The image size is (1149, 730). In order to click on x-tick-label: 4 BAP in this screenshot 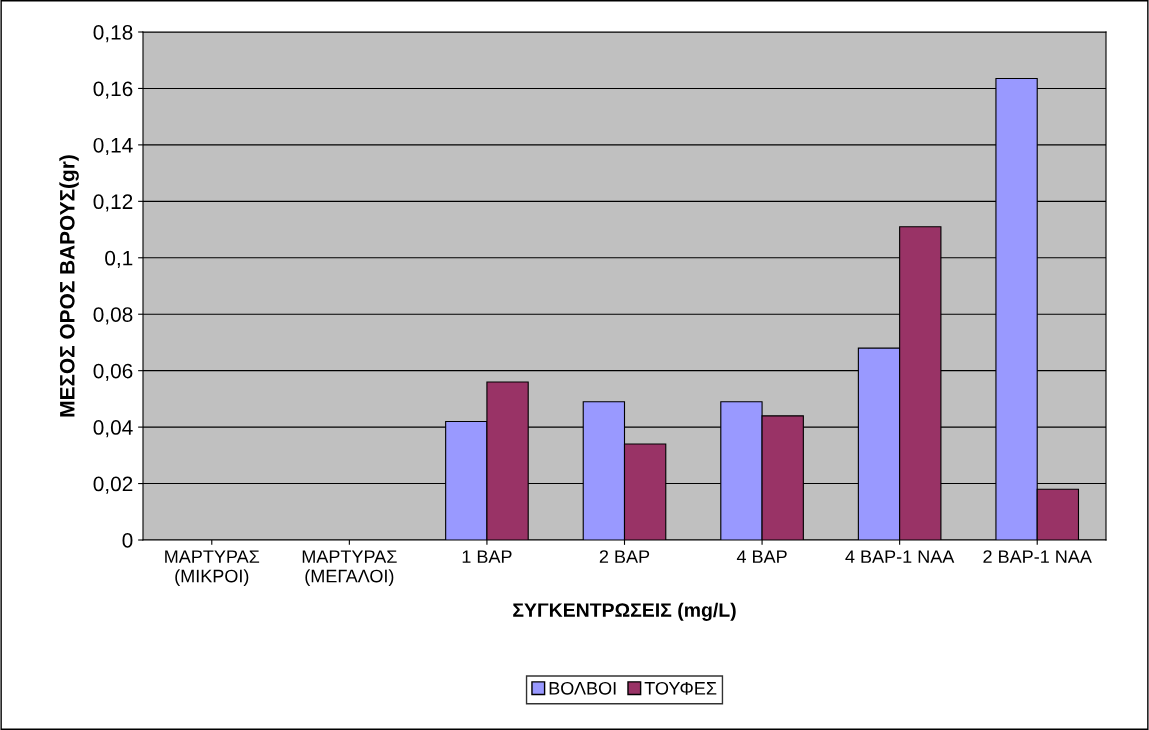, I will do `click(761, 556)`.